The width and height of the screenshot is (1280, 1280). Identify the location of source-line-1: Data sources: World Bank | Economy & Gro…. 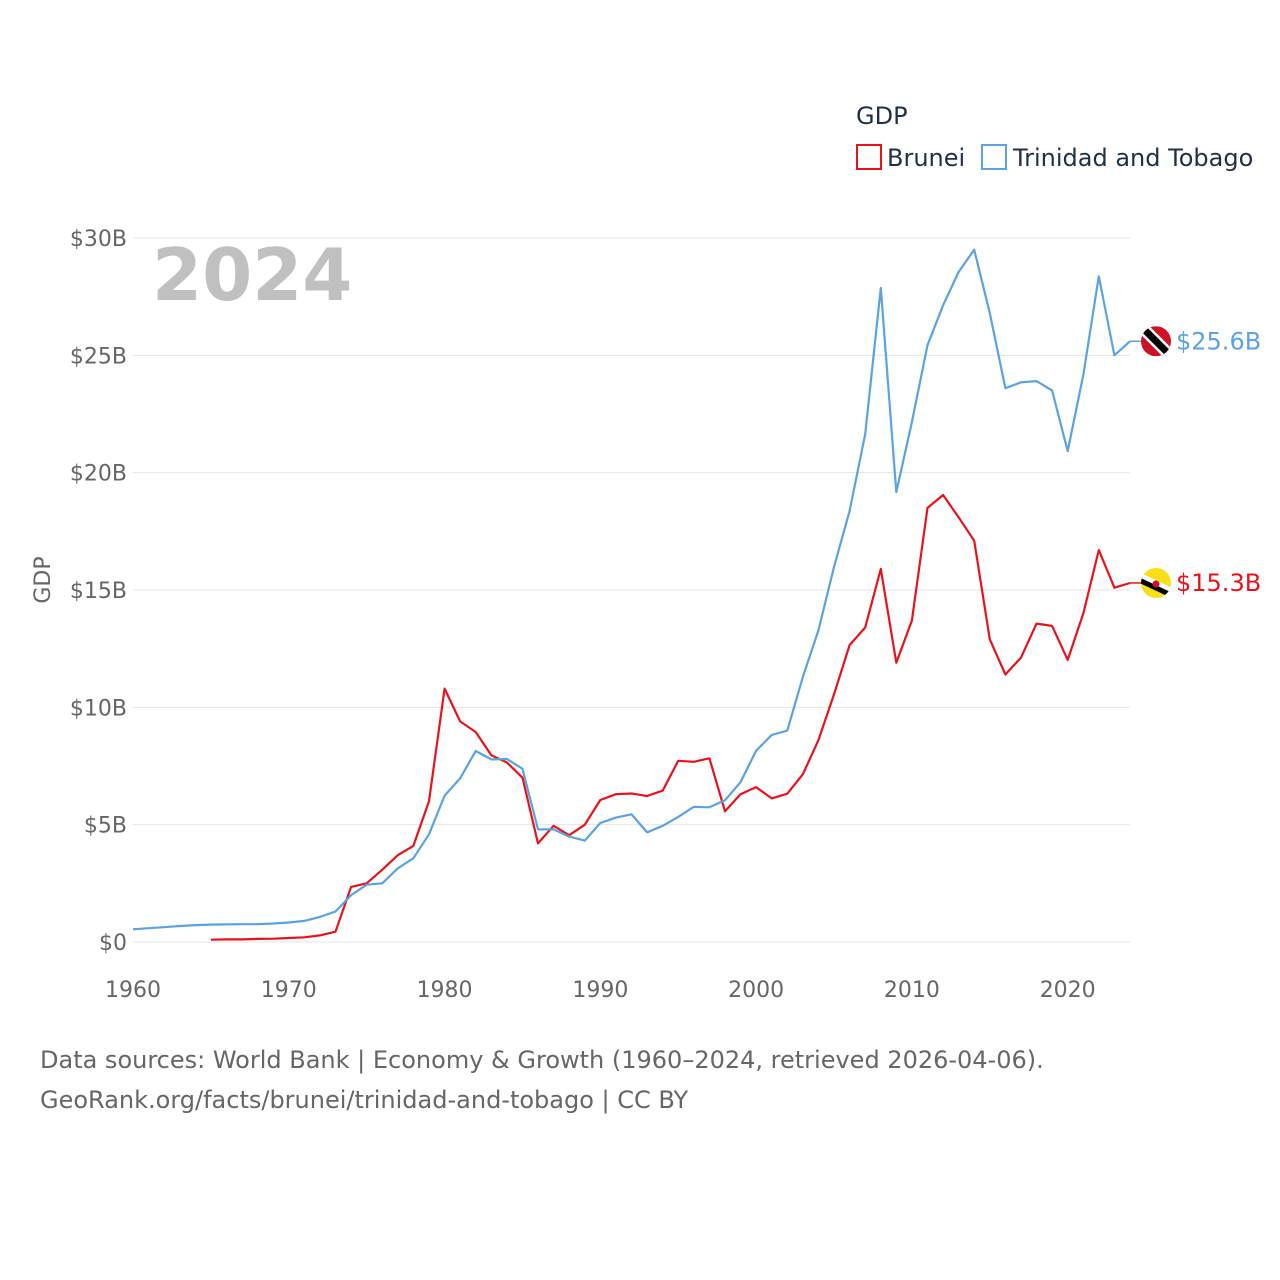
(542, 1060).